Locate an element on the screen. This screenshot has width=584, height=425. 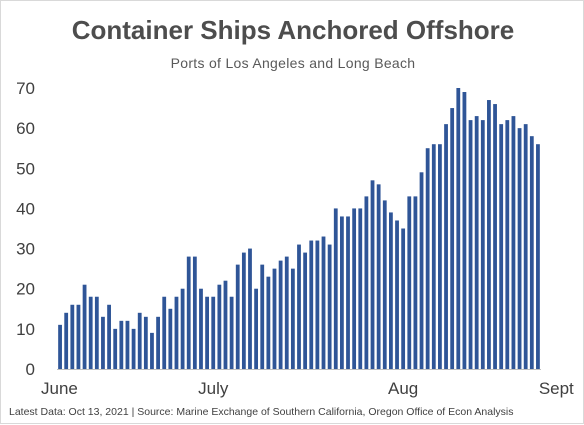
x-tick-label: Sept is located at coordinates (556, 388).